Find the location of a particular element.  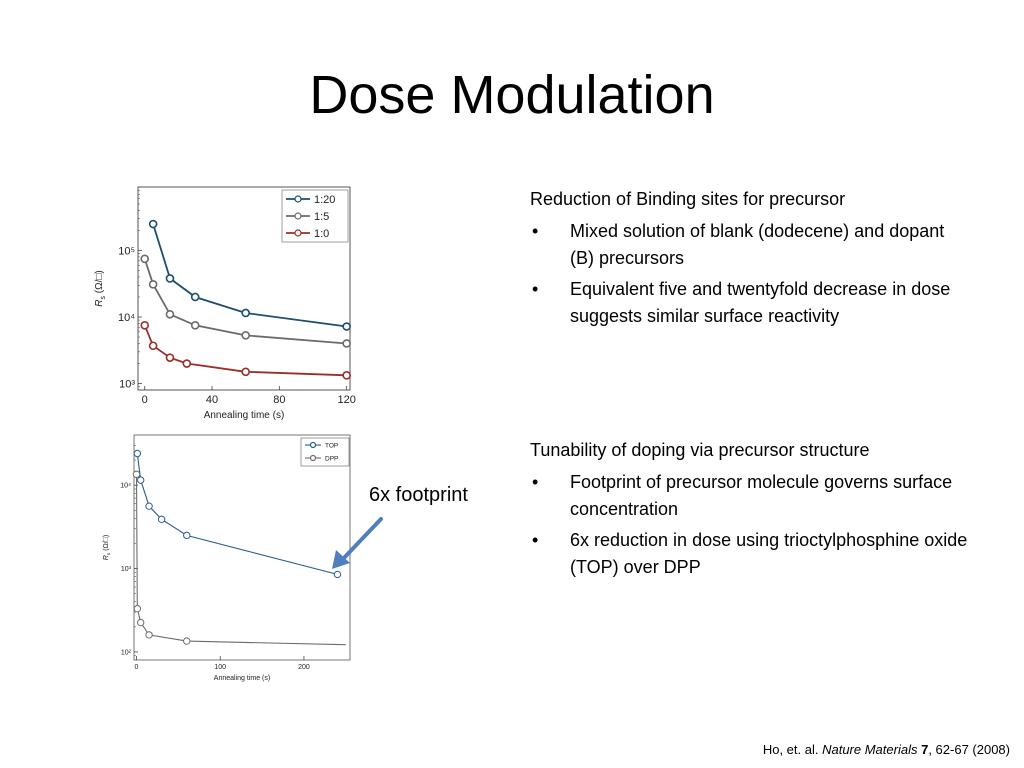

plot-frame is located at coordinates (242, 547).